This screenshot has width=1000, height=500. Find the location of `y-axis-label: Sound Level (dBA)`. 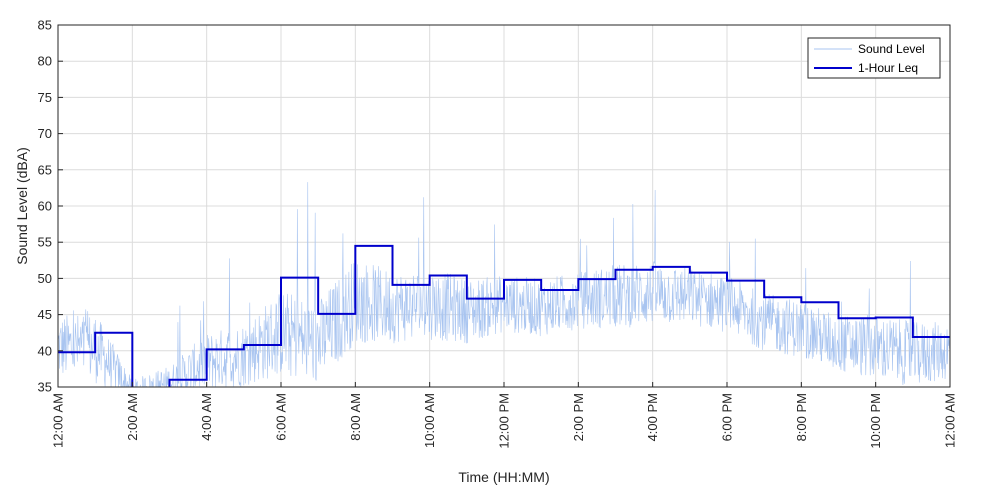

y-axis-label: Sound Level (dBA) is located at coordinates (22, 206).